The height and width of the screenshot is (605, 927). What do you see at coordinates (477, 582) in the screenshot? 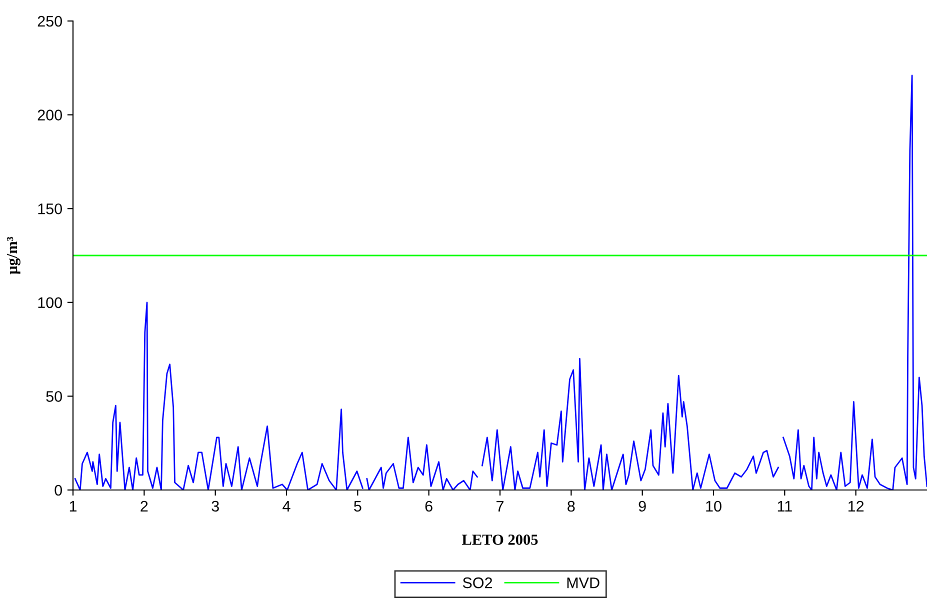
I see `legend-label: SO2` at bounding box center [477, 582].